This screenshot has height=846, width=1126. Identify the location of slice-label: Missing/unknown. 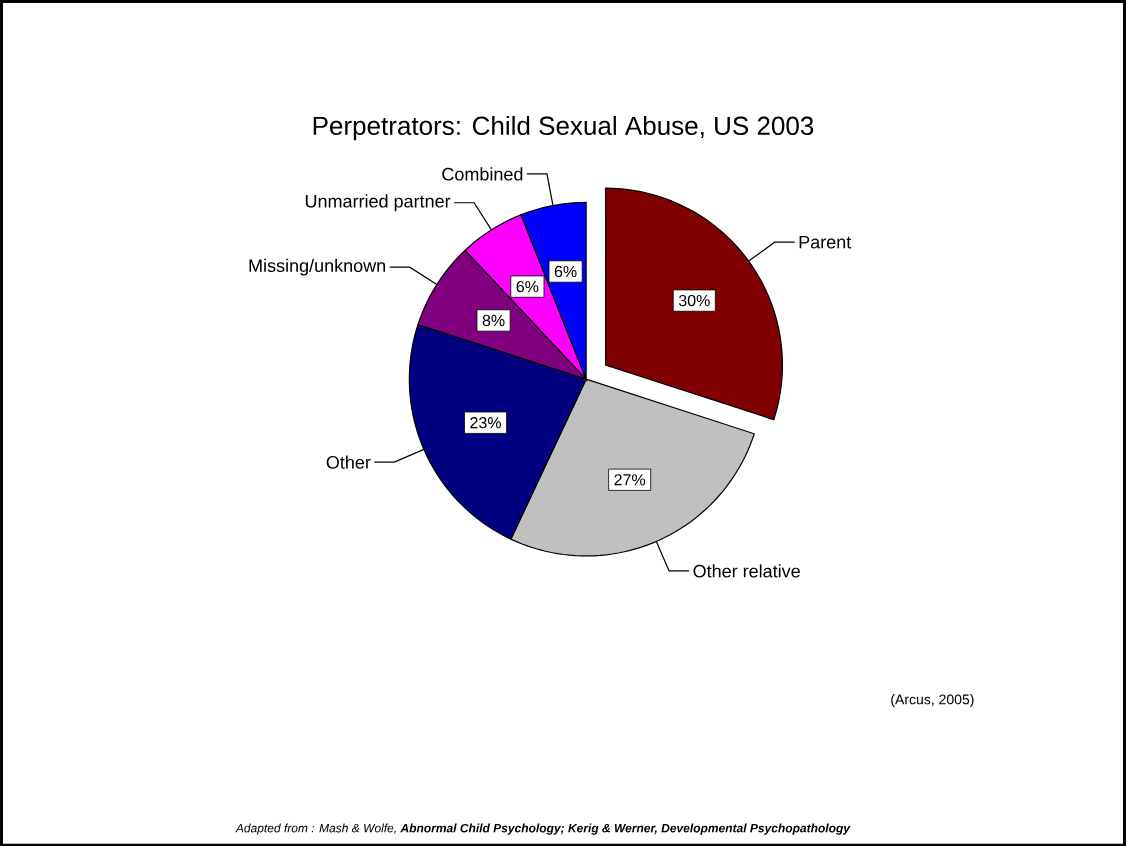
(317, 267).